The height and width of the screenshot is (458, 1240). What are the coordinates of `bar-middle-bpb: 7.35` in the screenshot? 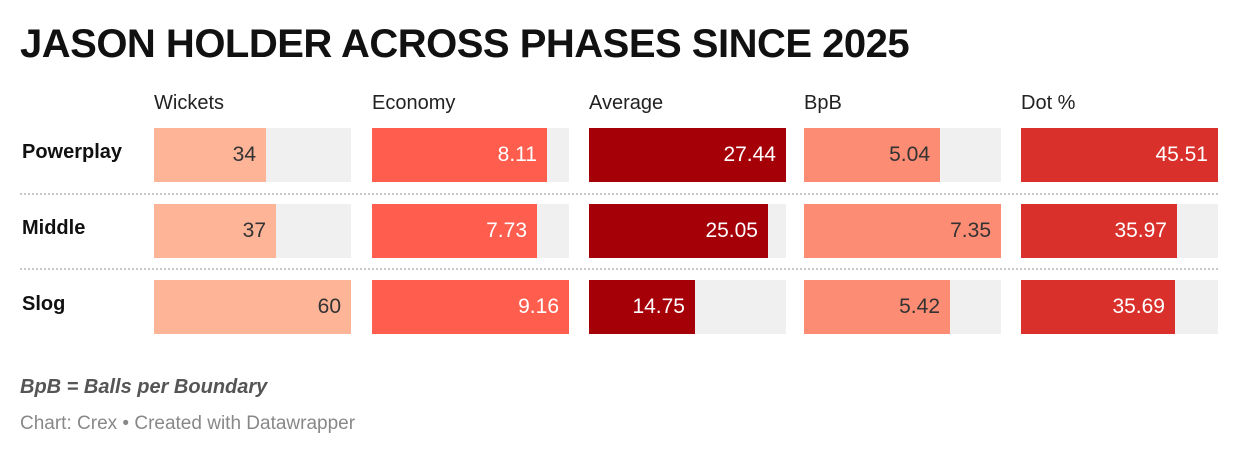 It's located at (902, 231).